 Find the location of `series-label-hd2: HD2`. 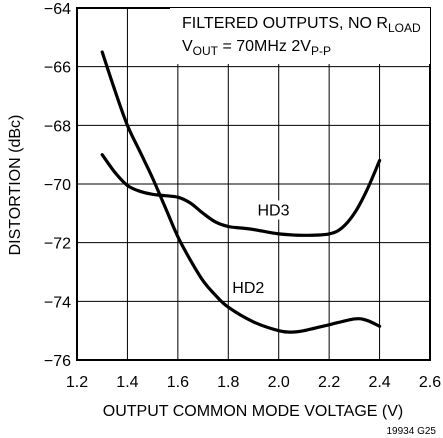

series-label-hd2: HD2 is located at coordinates (248, 288).